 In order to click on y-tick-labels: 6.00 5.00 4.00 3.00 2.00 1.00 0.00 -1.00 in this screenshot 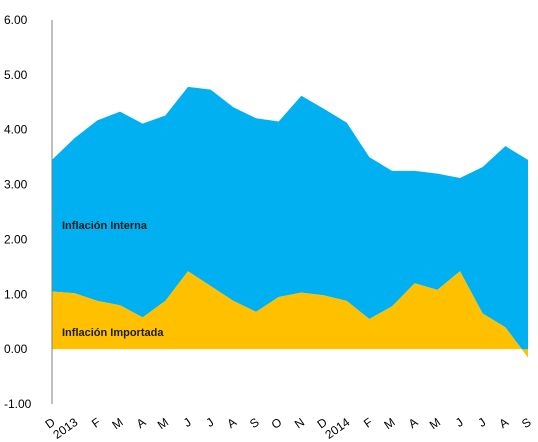, I will do `click(18, 212)`.